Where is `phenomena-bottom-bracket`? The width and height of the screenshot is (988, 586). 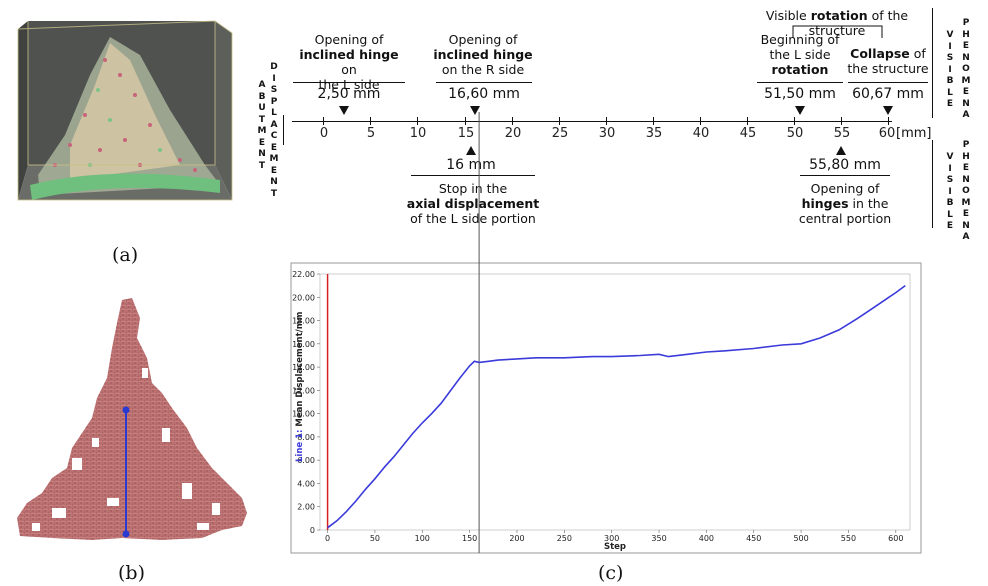 phenomena-bottom-bracket is located at coordinates (932, 184).